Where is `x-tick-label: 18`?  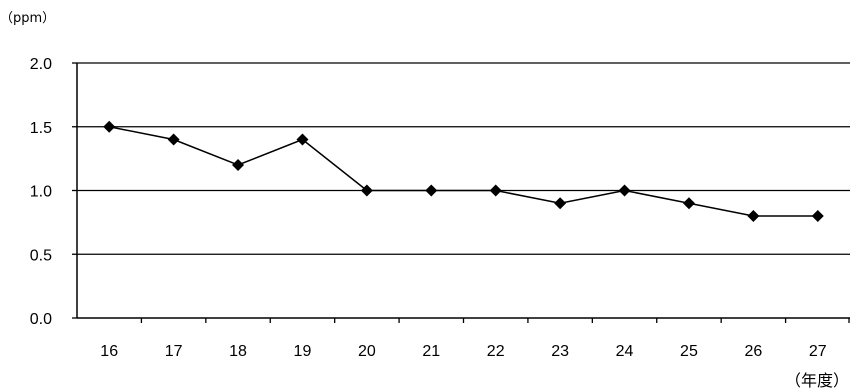 x-tick-label: 18 is located at coordinates (238, 351).